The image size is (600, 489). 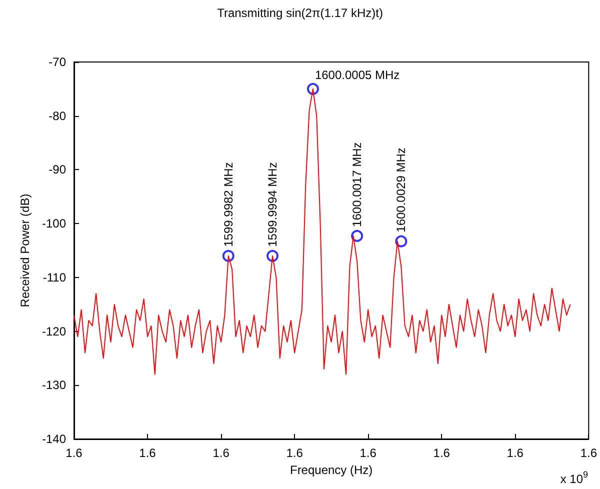 I want to click on y-tick-label: -90, so click(x=57, y=169).